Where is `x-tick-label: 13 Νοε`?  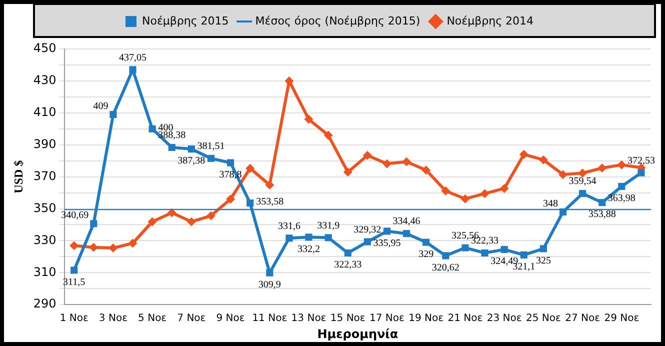
x-tick-label: 13 Νοε is located at coordinates (308, 318).